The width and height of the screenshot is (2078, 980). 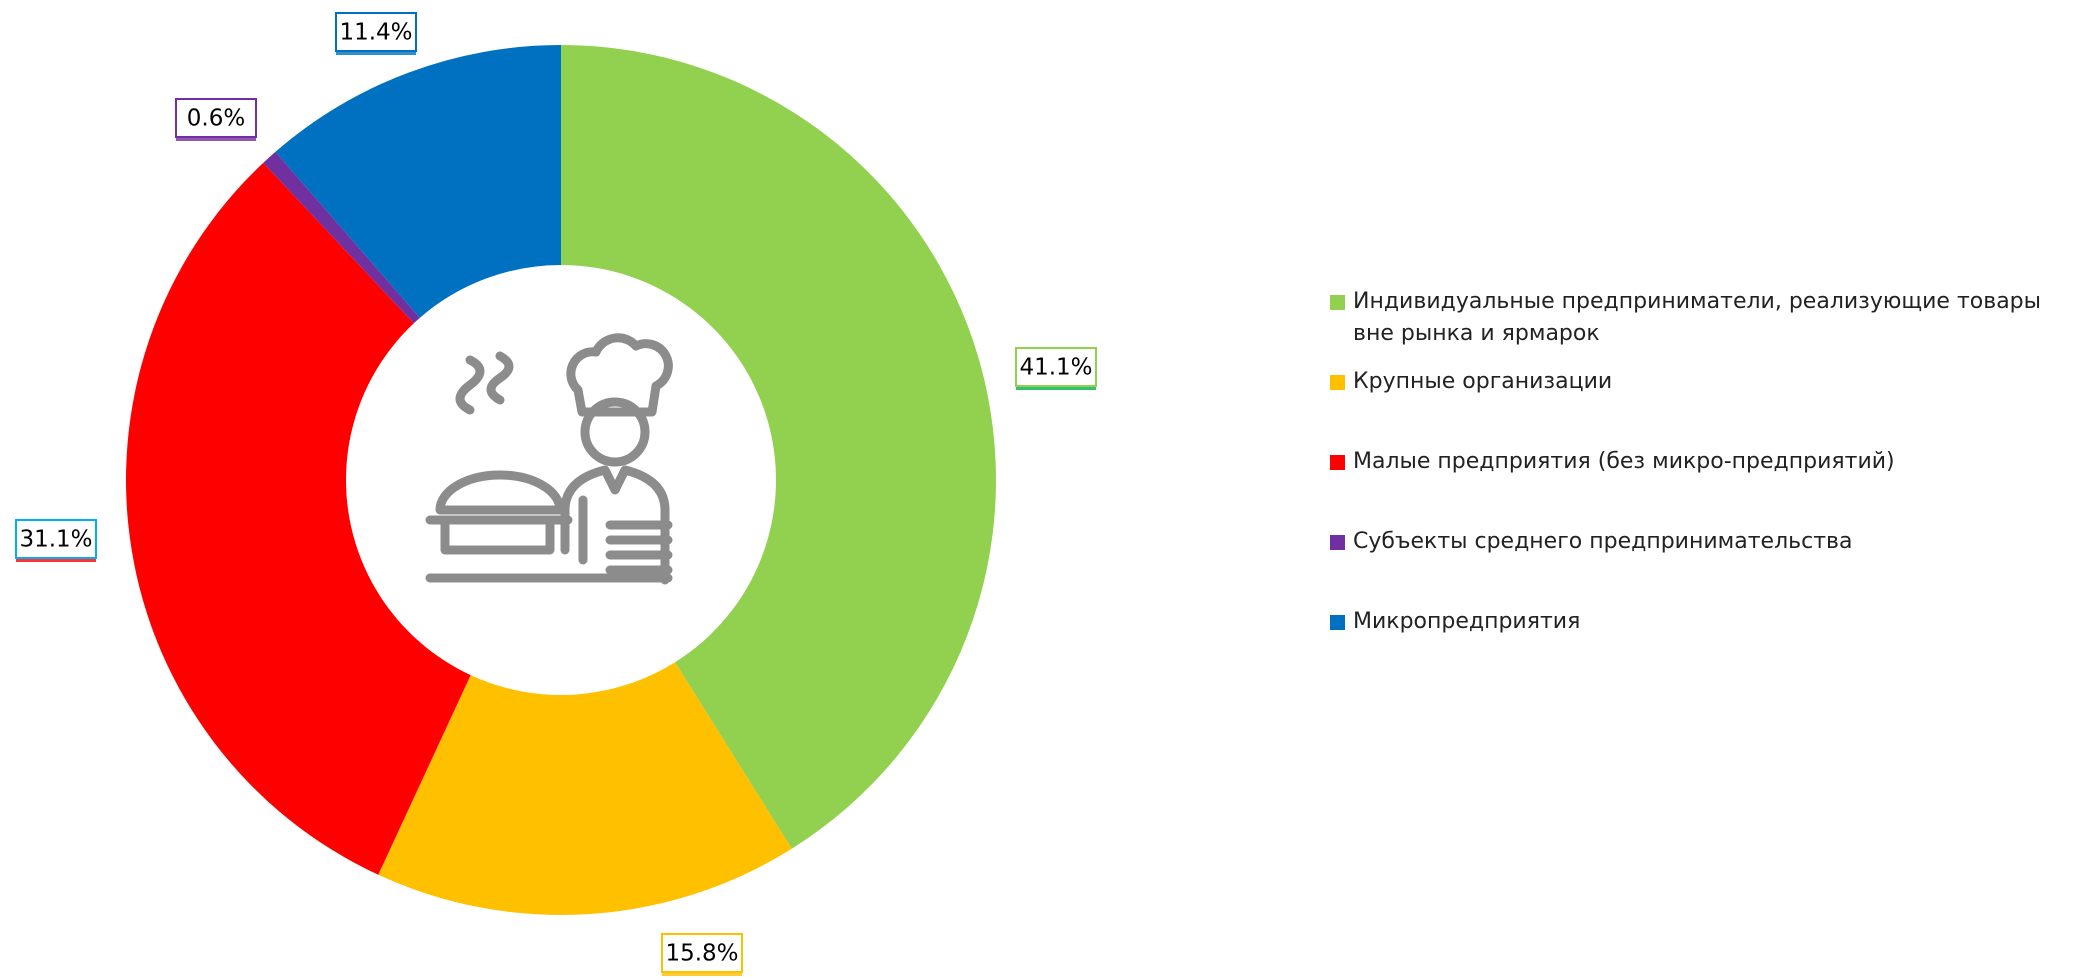 What do you see at coordinates (1700, 382) in the screenshot?
I see `legend-item: Крупные организации` at bounding box center [1700, 382].